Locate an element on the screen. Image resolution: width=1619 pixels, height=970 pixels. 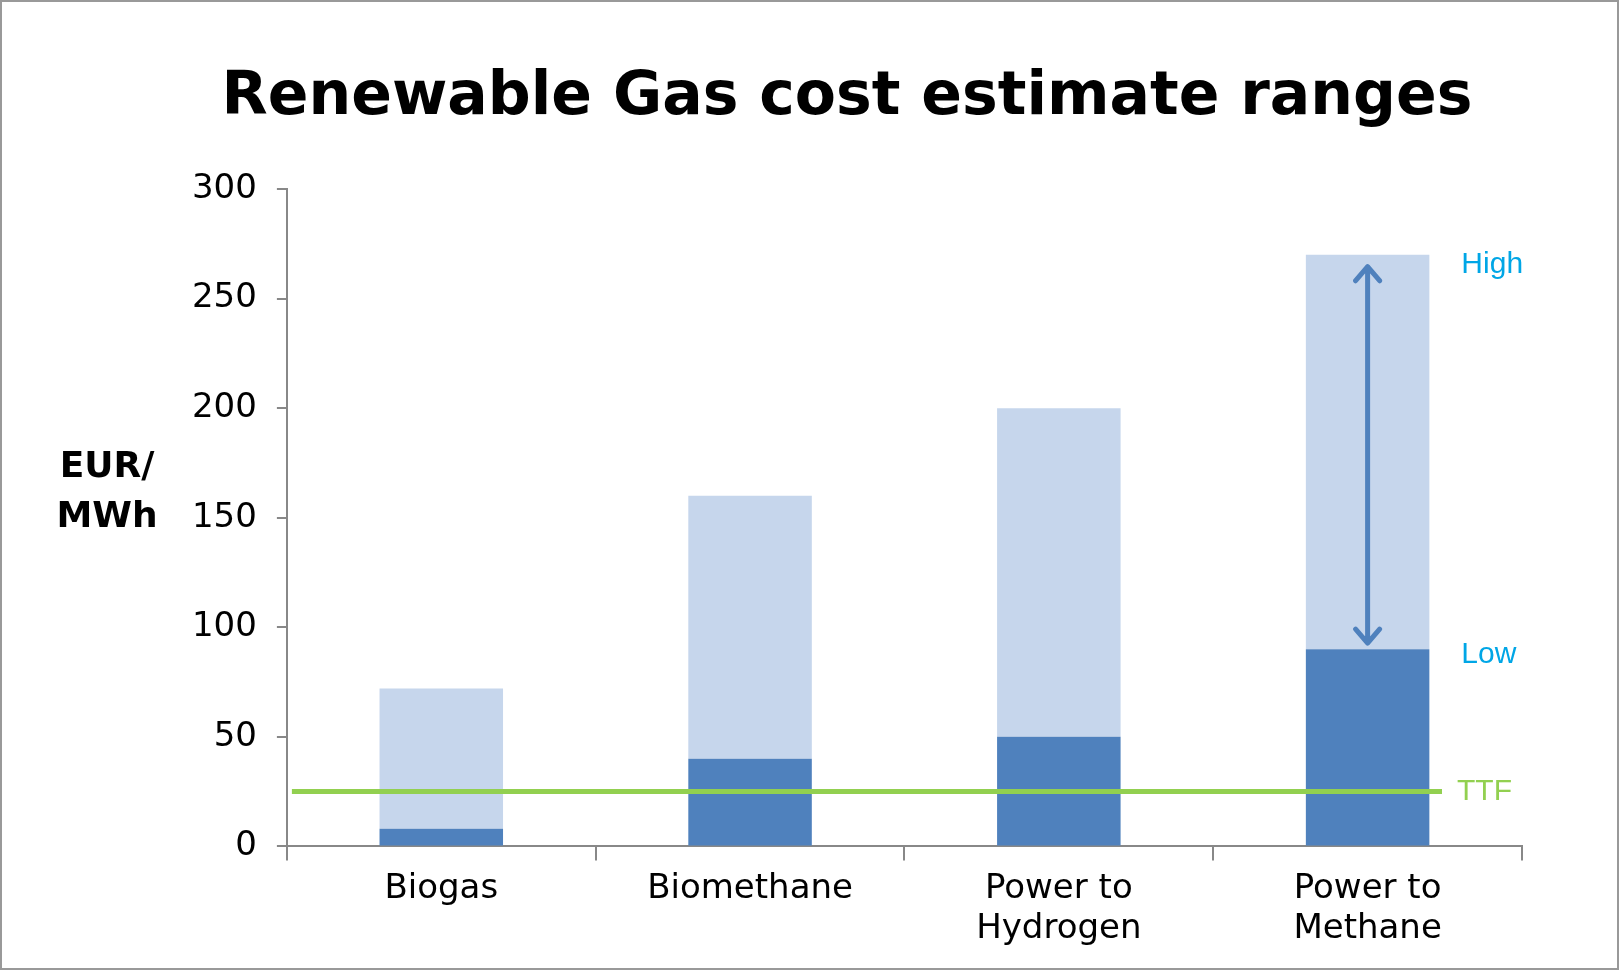
x-tick-label: Biogas is located at coordinates (441, 885).